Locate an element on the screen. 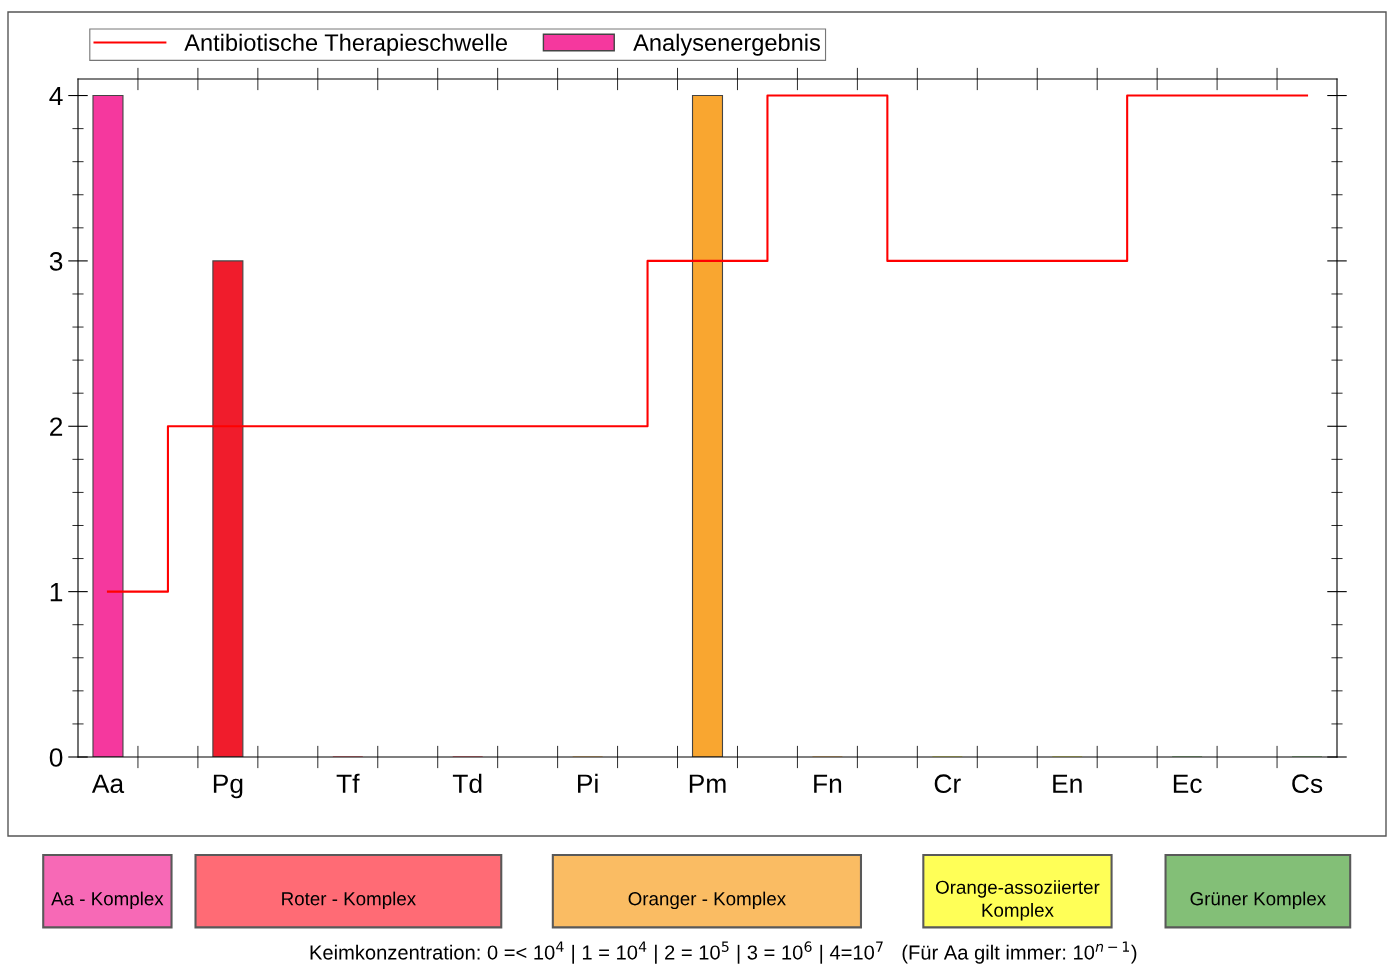 This screenshot has height=965, width=1391. y-tick-label: 0 is located at coordinates (56, 757).